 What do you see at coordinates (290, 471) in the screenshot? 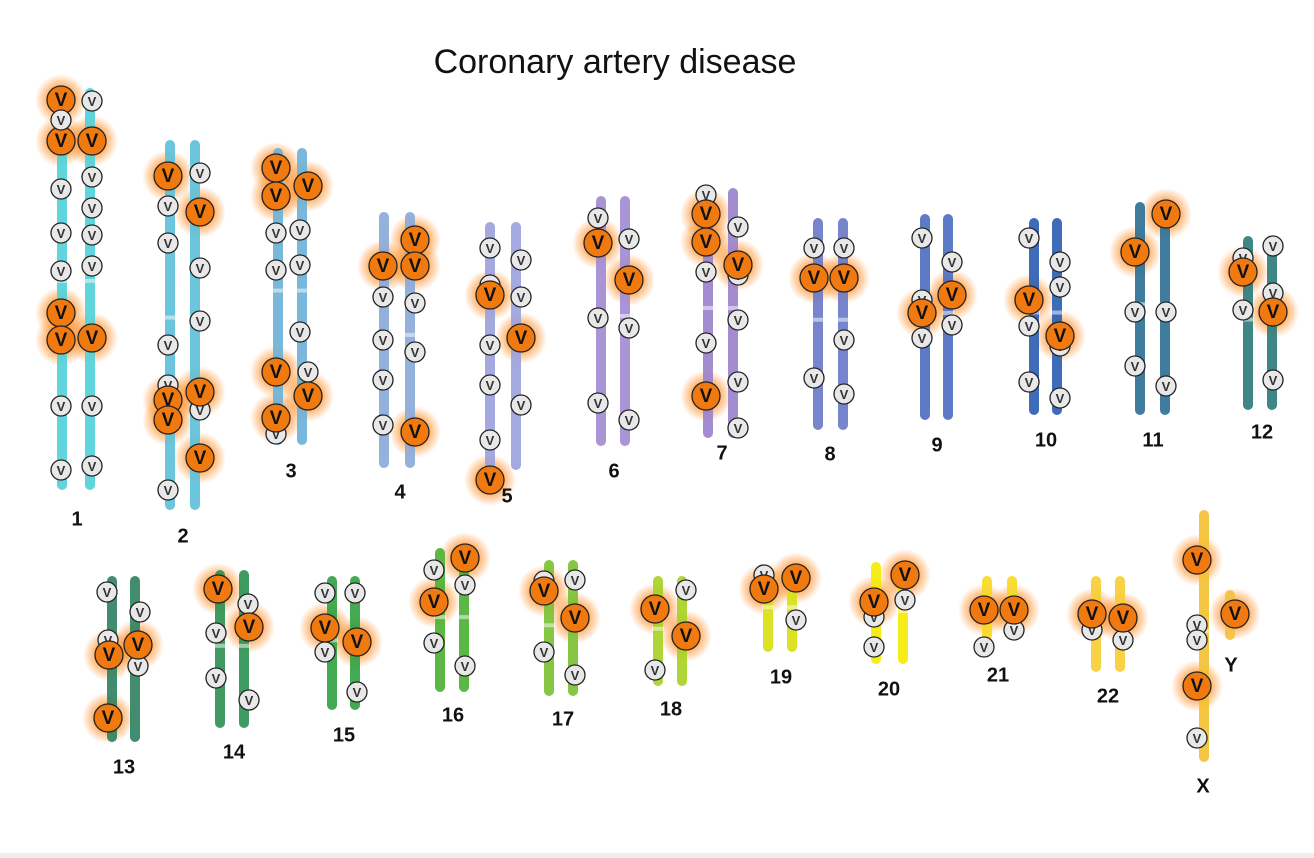
I see `chromosome-label: 3` at bounding box center [290, 471].